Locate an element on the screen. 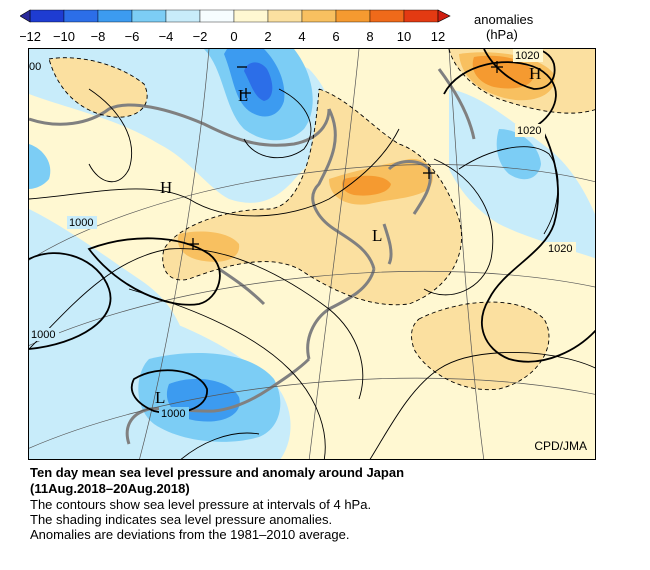 The image size is (650, 570). colorbar-tick-label: −12 is located at coordinates (30, 36).